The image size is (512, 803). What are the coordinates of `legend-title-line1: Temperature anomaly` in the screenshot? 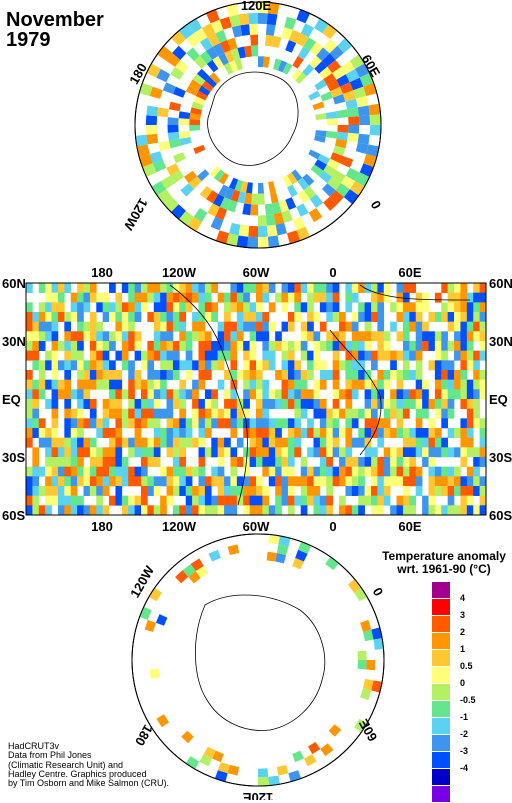 It's located at (444, 556).